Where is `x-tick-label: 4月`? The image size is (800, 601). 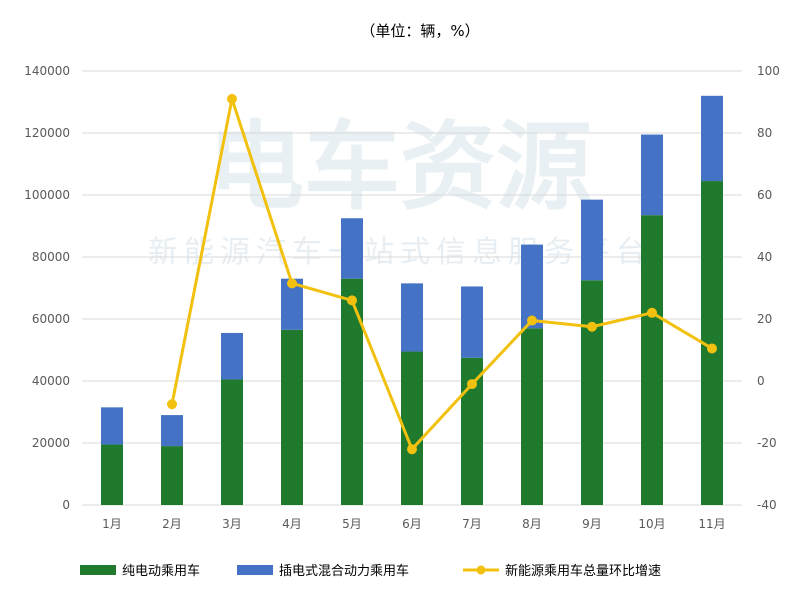 x-tick-label: 4月 is located at coordinates (292, 524).